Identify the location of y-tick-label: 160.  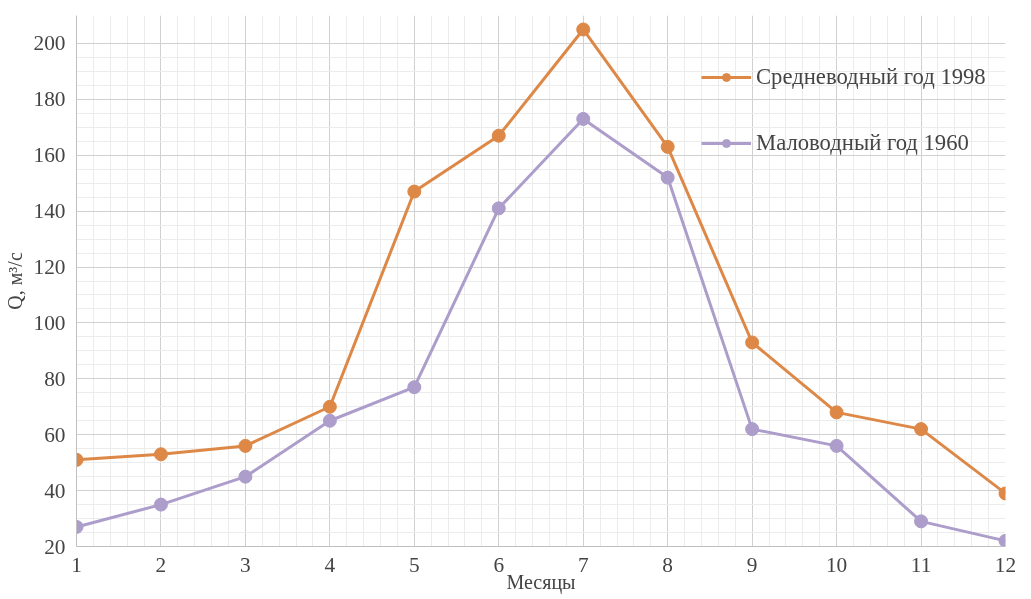
(49, 155).